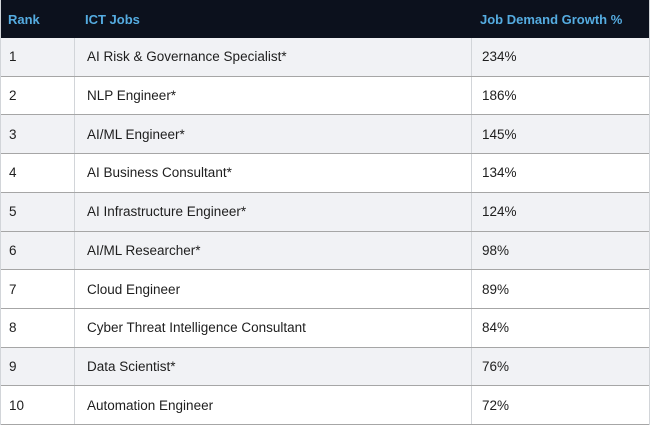  What do you see at coordinates (560, 366) in the screenshot?
I see `growth-cell: 76%` at bounding box center [560, 366].